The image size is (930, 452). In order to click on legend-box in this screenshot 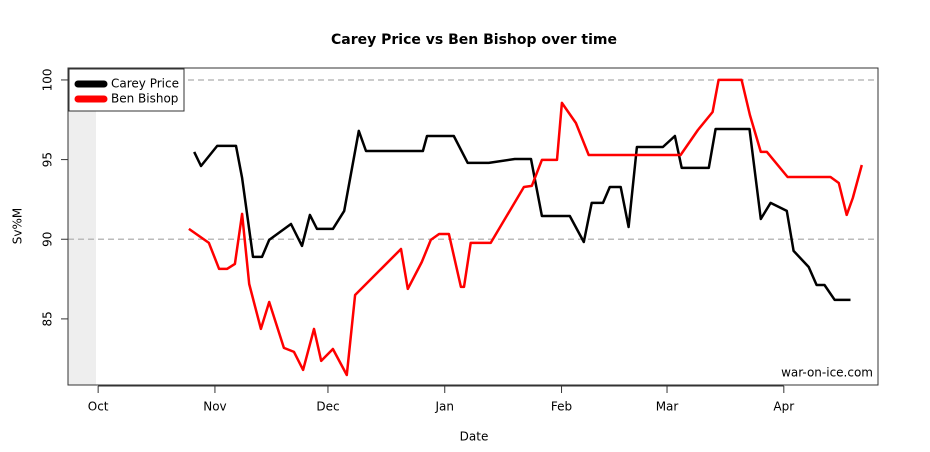, I will do `click(126, 90)`.